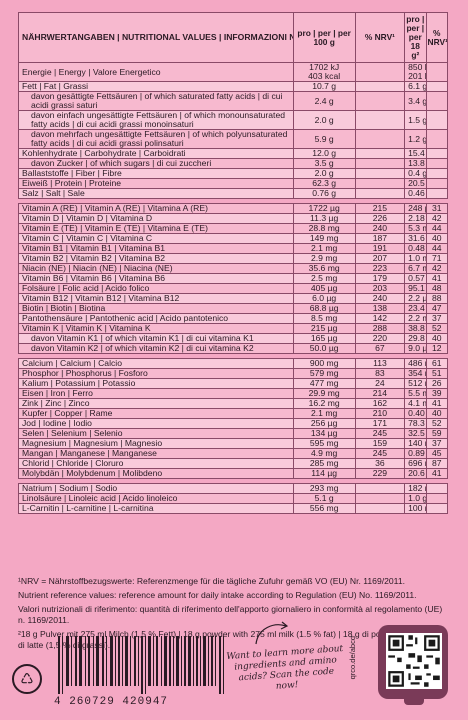  Describe the element at coordinates (352, 658) in the screenshot. I see `qr-url: qrco.de/abcd` at that location.